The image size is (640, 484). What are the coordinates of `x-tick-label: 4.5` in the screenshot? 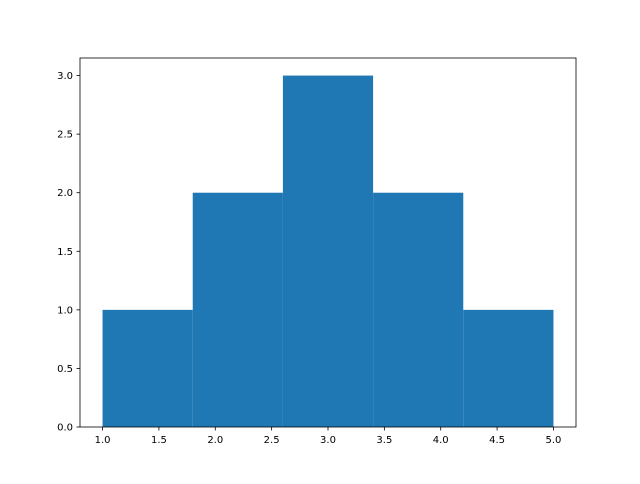 It's located at (497, 440).